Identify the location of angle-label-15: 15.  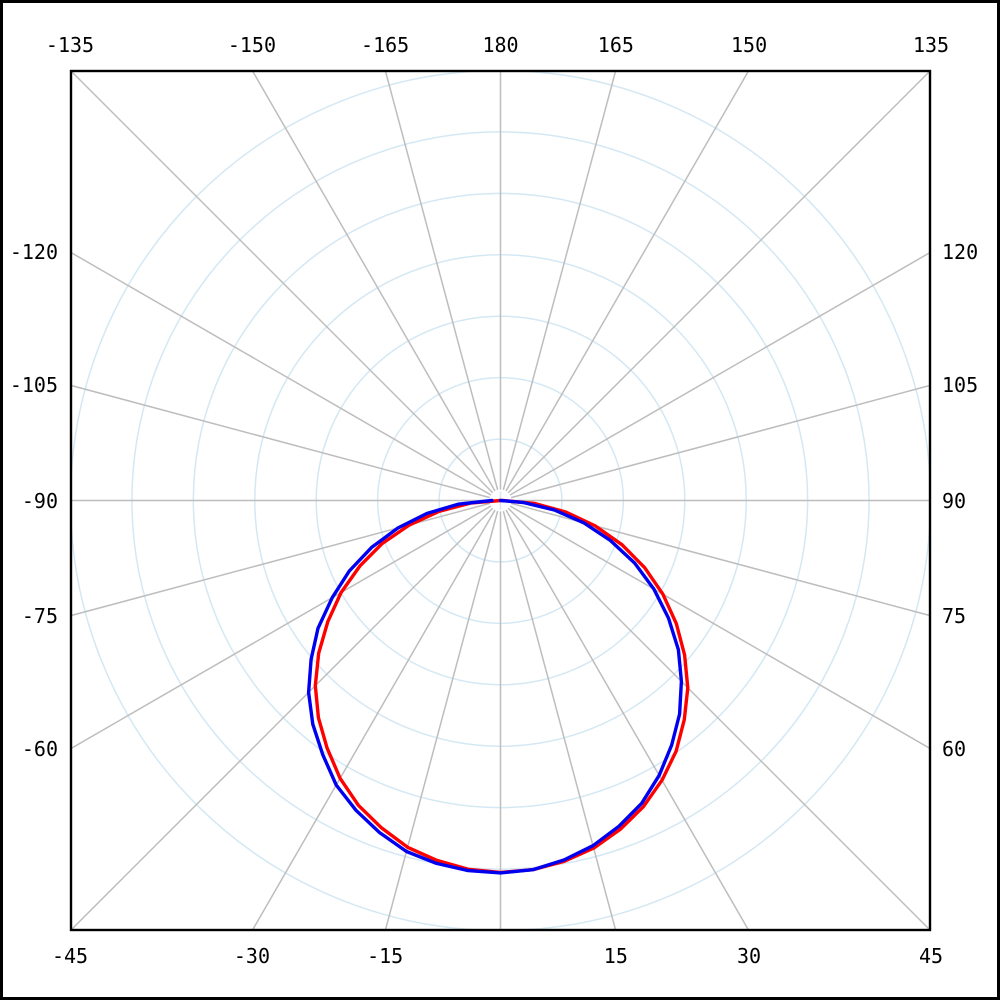
(615, 956).